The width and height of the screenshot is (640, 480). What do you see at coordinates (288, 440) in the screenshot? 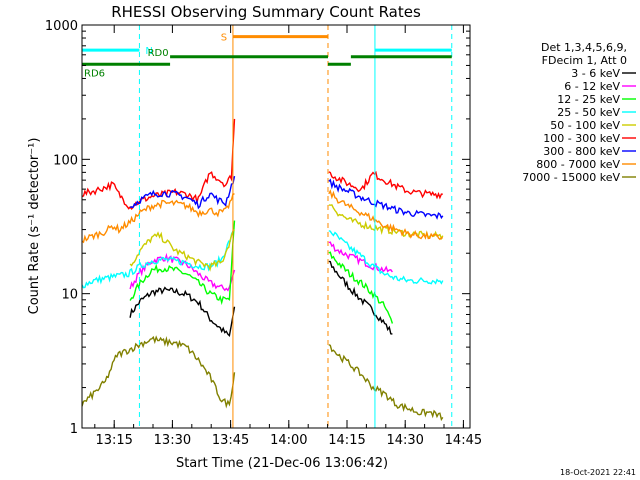
I see `x-tick-label: 14:00` at bounding box center [288, 440].